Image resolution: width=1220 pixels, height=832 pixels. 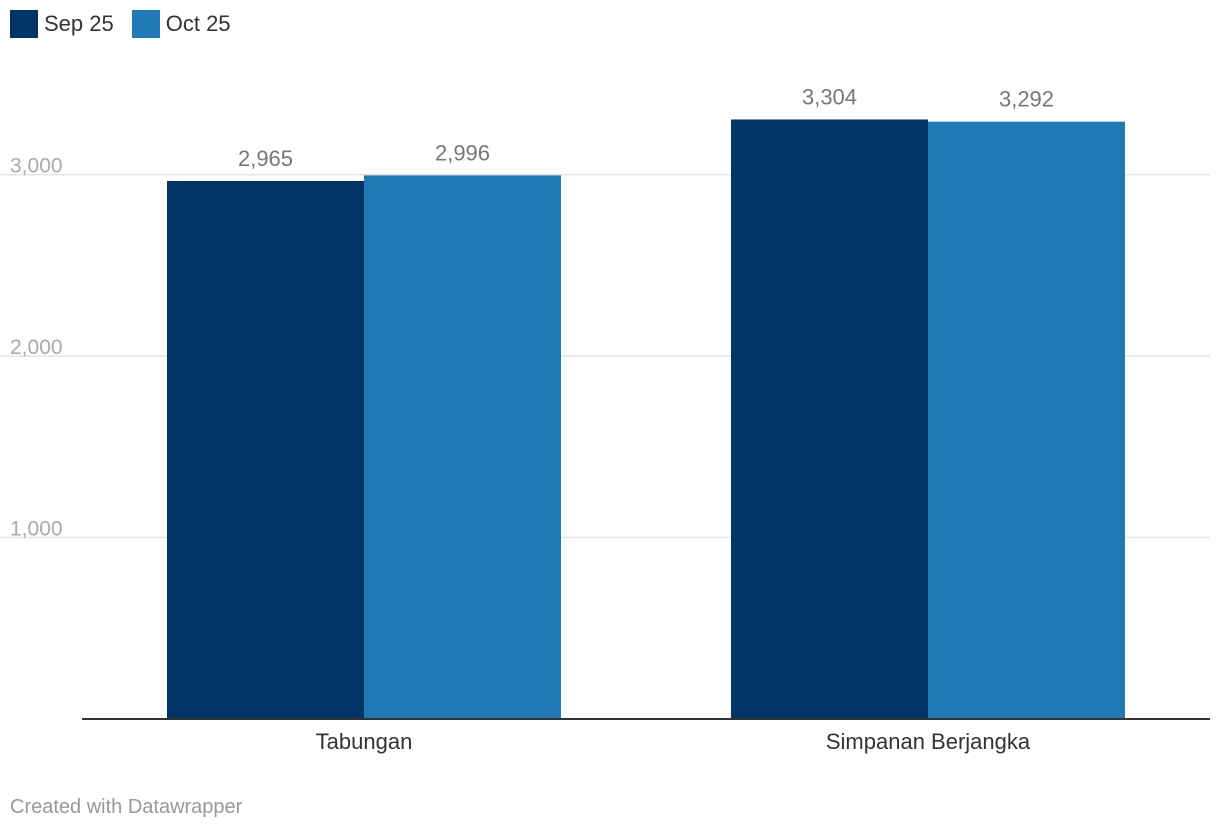 I want to click on legend-item-sep-25: Sep 25, so click(x=62, y=24).